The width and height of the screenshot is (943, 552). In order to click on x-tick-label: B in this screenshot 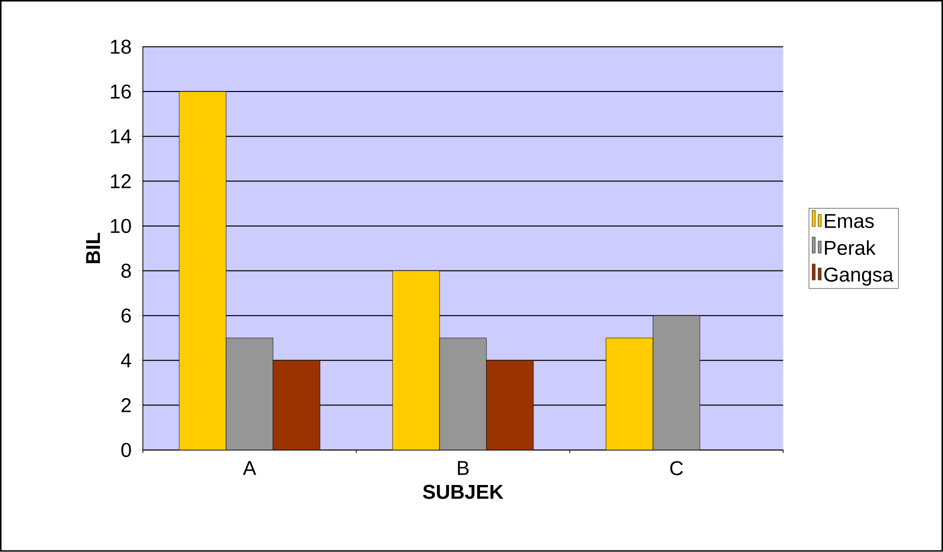, I will do `click(463, 468)`.